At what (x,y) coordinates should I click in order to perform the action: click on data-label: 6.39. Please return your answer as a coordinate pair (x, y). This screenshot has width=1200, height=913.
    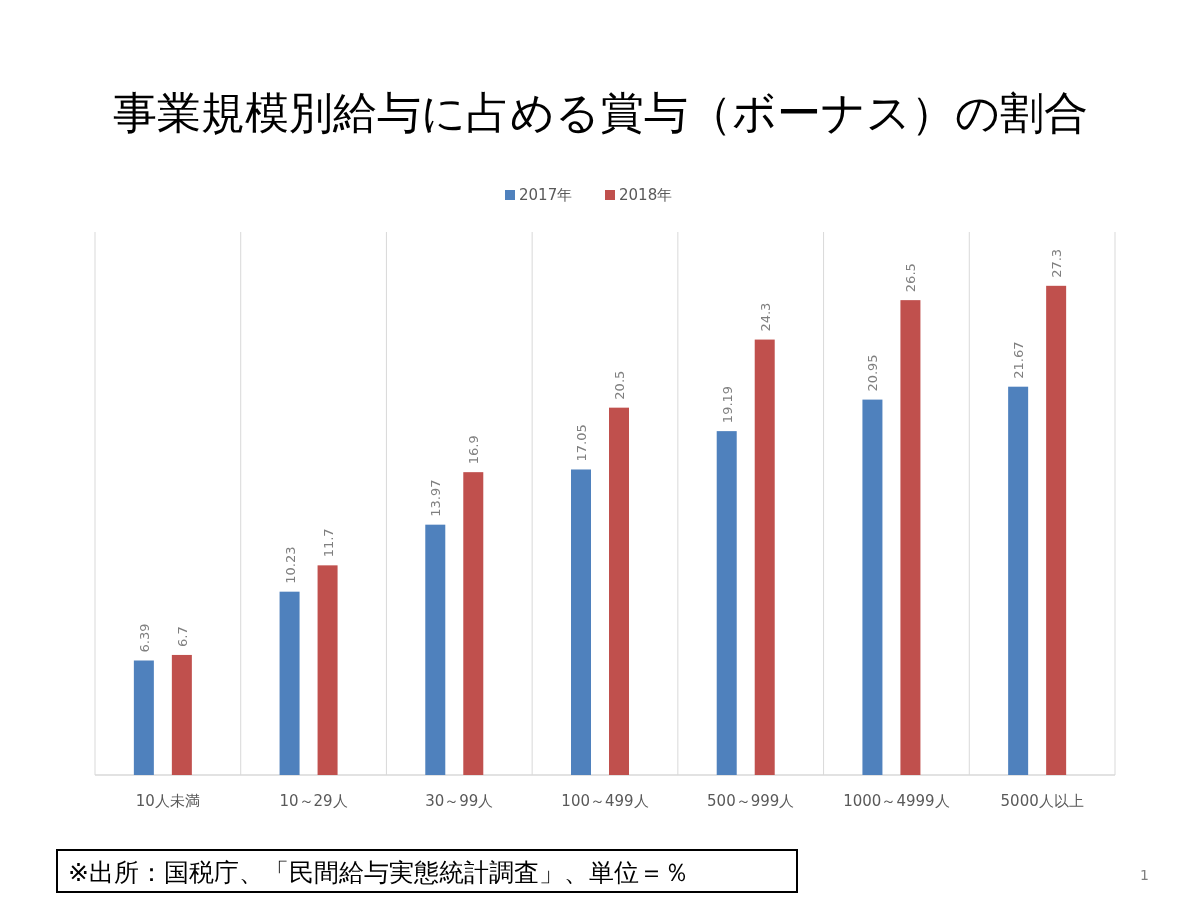
    Looking at the image, I should click on (144, 638).